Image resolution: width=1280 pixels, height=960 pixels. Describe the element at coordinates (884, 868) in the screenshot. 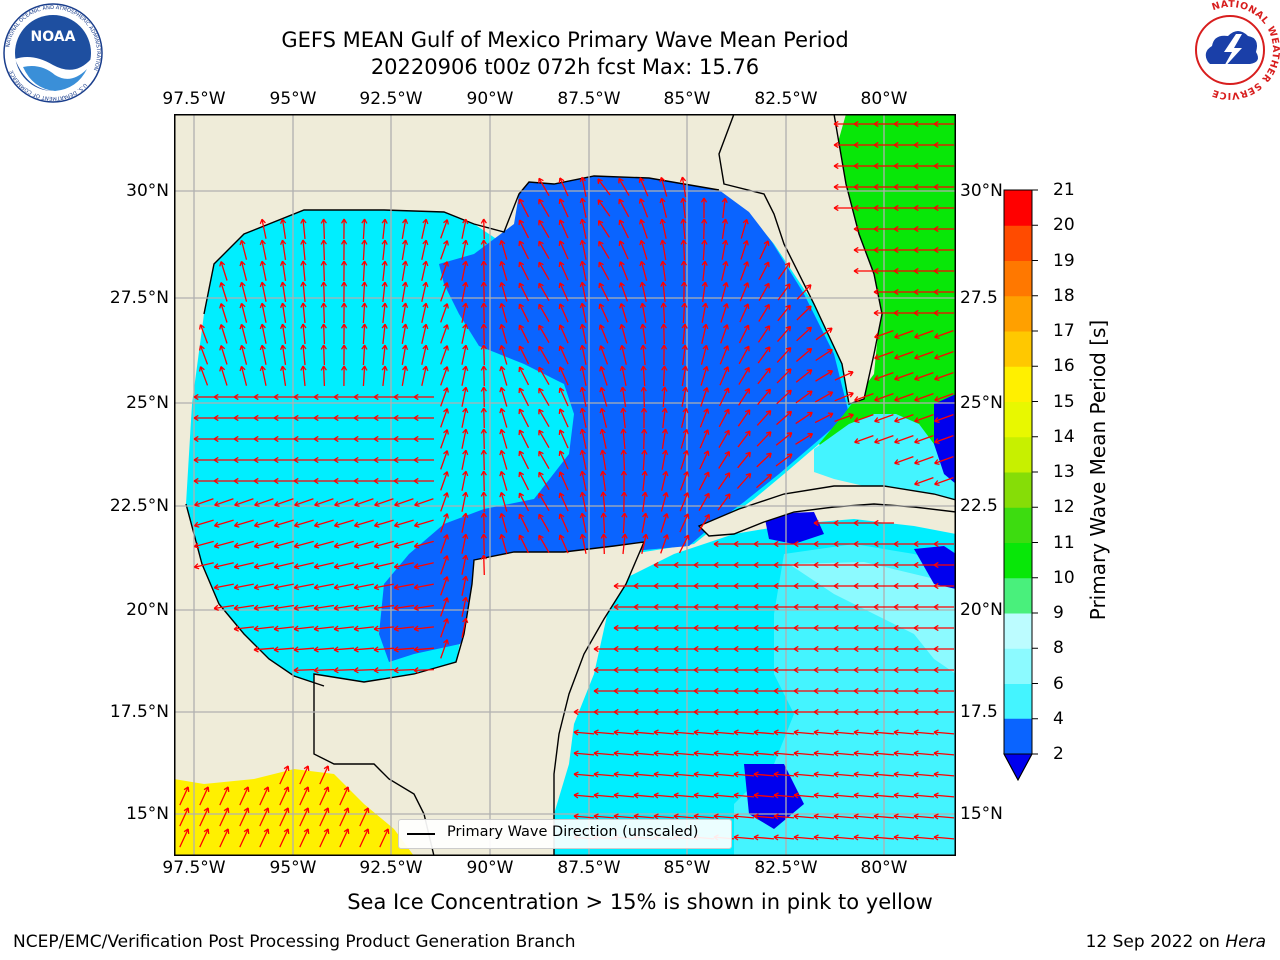

I see `lon-tick-bottom: 80°W` at that location.